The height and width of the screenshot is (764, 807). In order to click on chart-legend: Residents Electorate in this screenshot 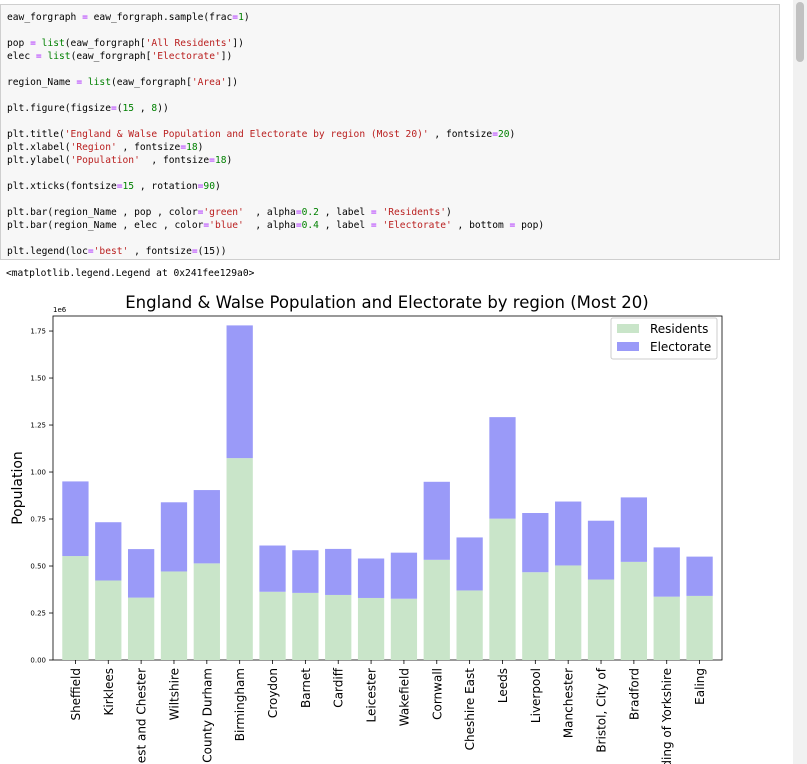, I will do `click(664, 338)`.